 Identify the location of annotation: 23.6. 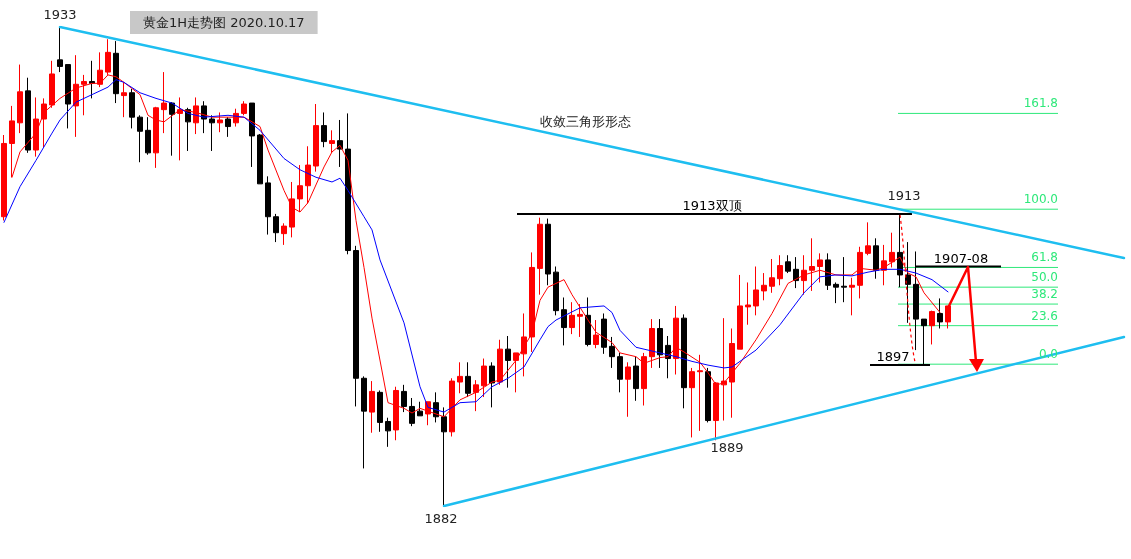
(1044, 315).